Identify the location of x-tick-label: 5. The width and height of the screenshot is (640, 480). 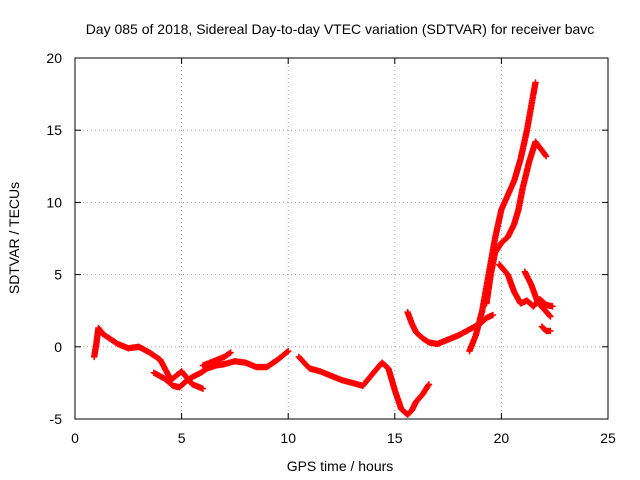
(182, 438).